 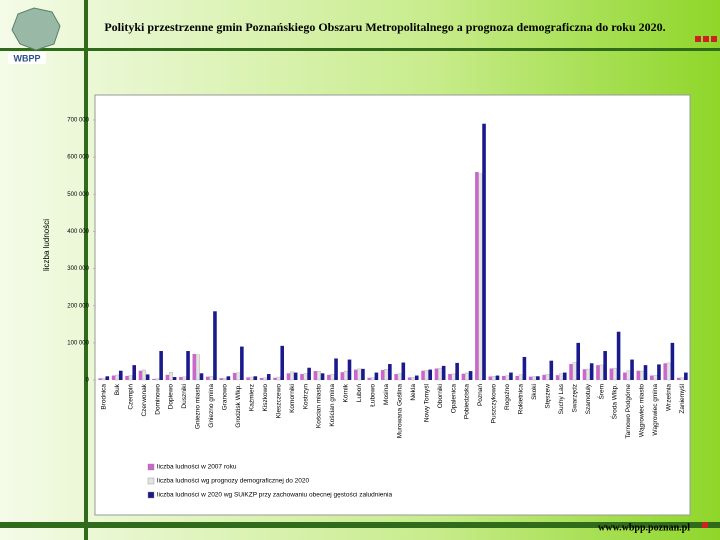 I want to click on y-tick-label: 500 000, so click(x=78, y=195).